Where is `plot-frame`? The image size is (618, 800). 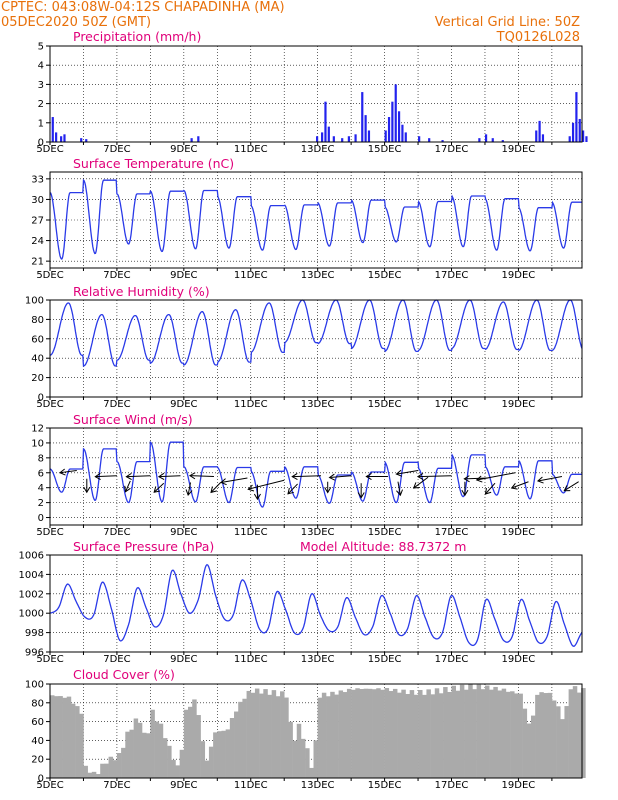
plot-frame is located at coordinates (316, 603).